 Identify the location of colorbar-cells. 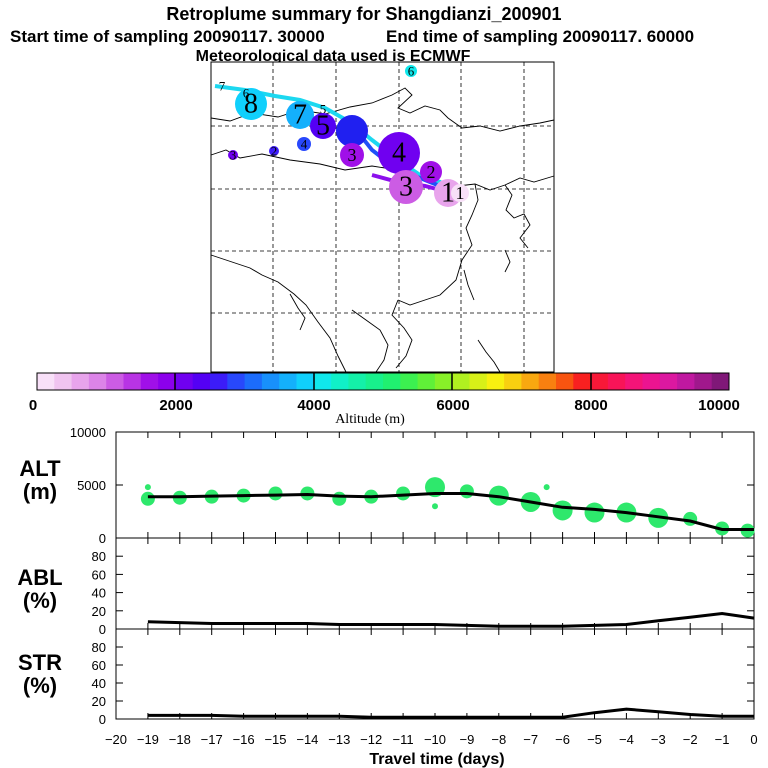
(383, 381).